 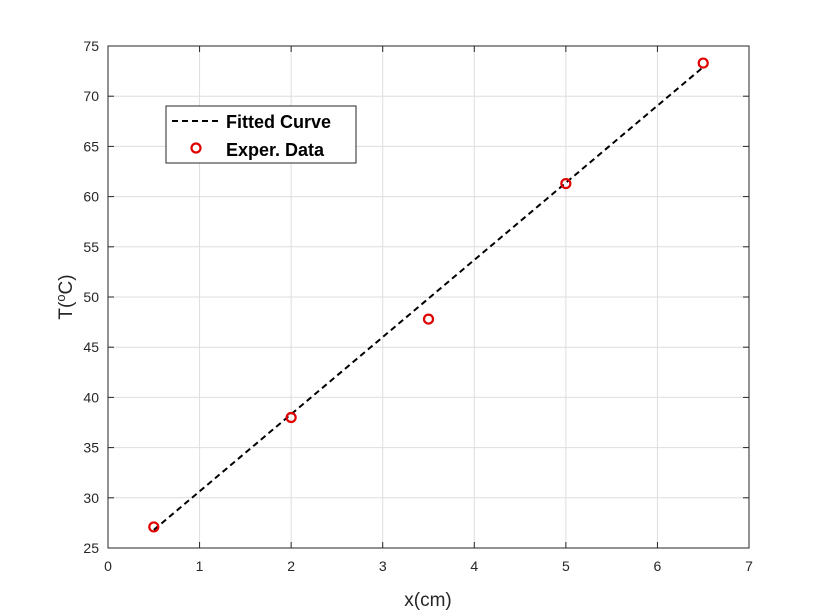 I want to click on y-tick-label: 60, so click(x=91, y=197).